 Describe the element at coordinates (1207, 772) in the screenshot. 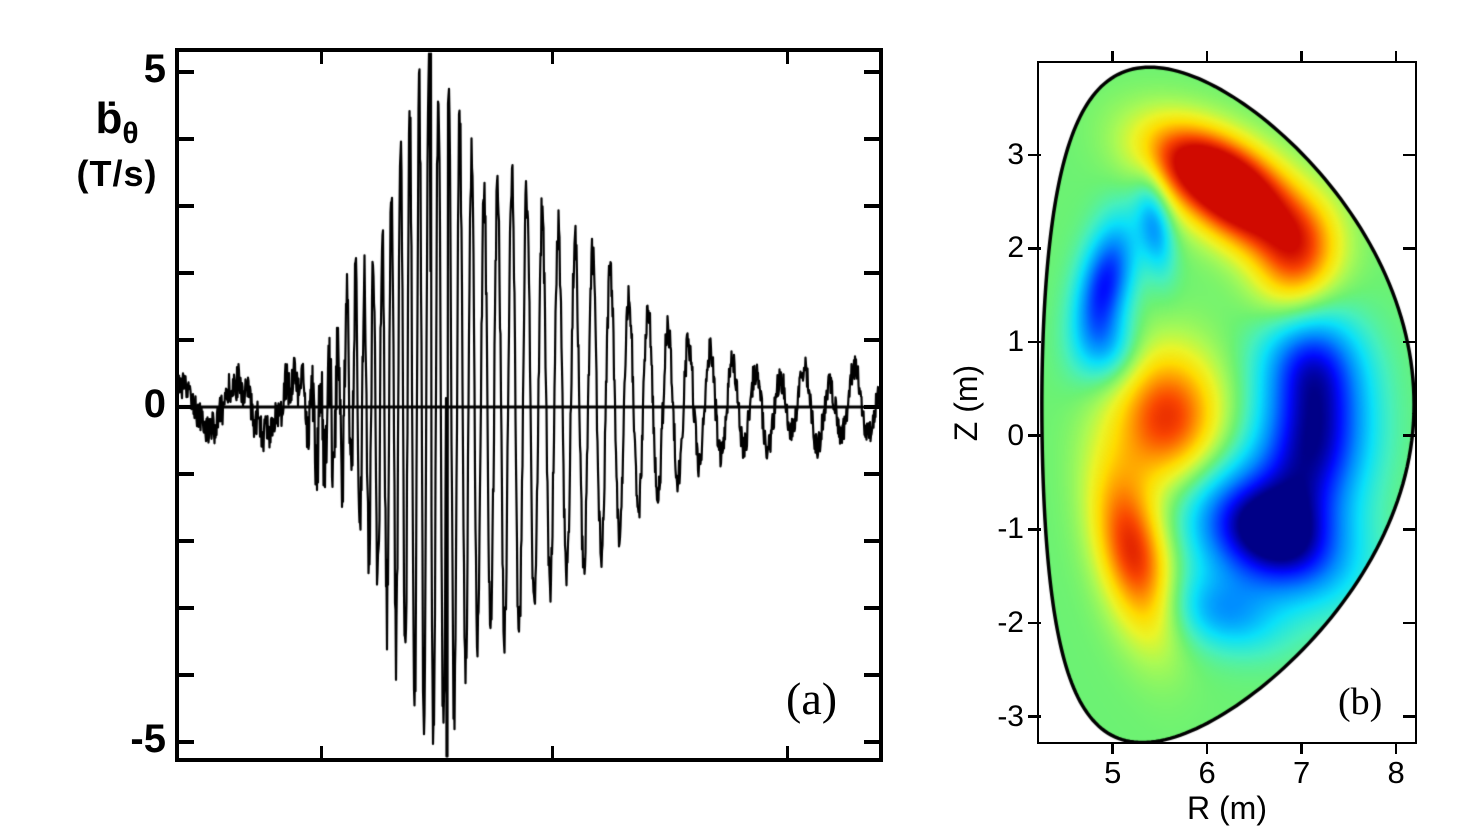

I see `panel-b-xtick-label: 6` at that location.